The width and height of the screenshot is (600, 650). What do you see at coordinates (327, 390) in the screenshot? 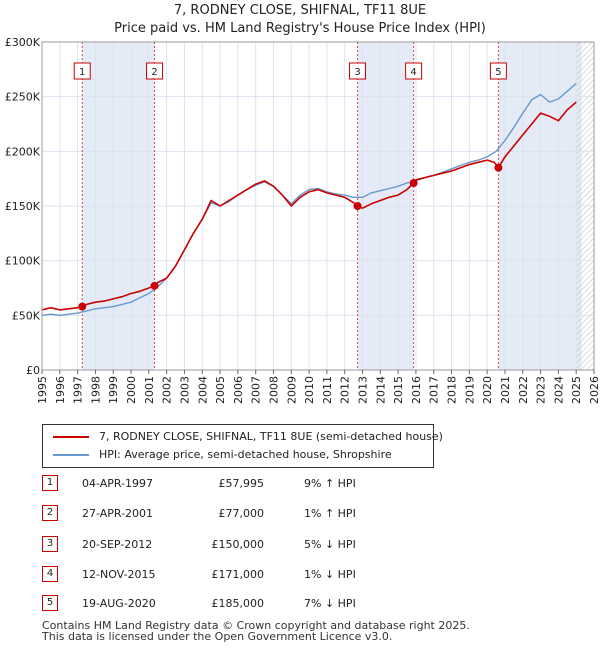
I see `x-tick-label: 2011` at bounding box center [327, 390].